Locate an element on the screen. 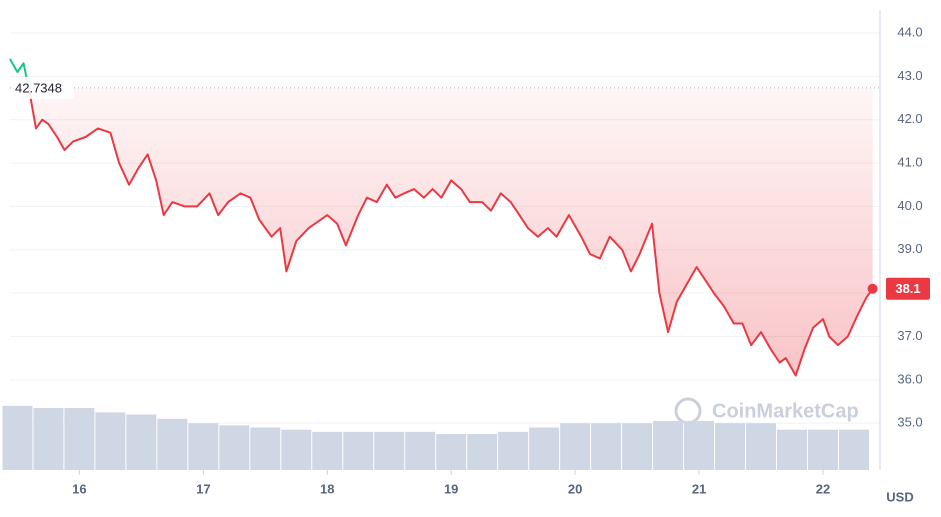  y-tick-label: 42.0 is located at coordinates (909, 118).